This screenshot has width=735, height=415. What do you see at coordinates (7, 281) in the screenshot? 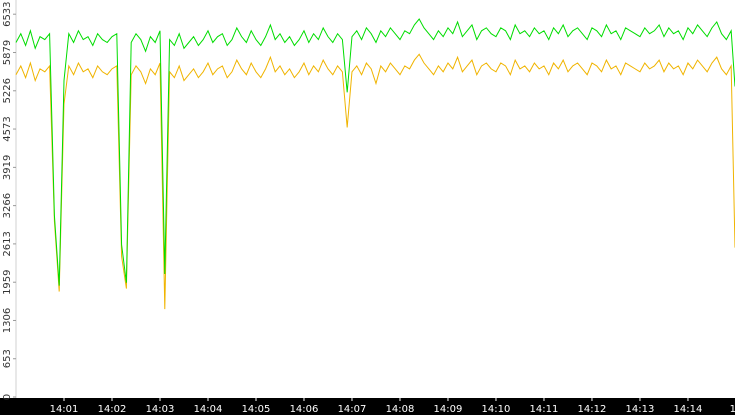
I see `y-tick-label: 1959` at bounding box center [7, 281].